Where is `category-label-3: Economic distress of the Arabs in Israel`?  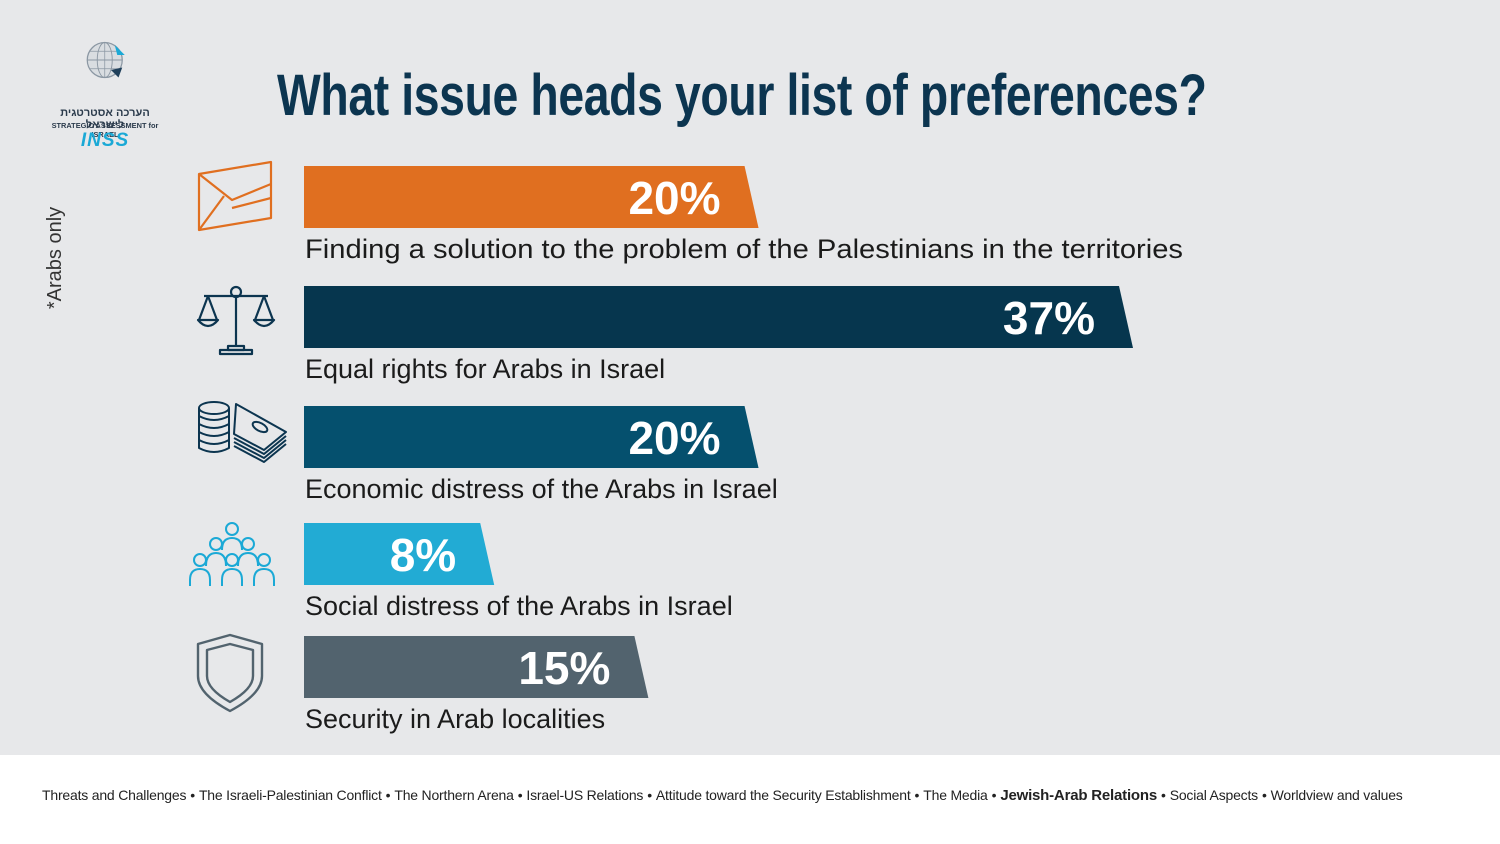
category-label-3: Economic distress of the Arabs in Israel is located at coordinates (541, 489).